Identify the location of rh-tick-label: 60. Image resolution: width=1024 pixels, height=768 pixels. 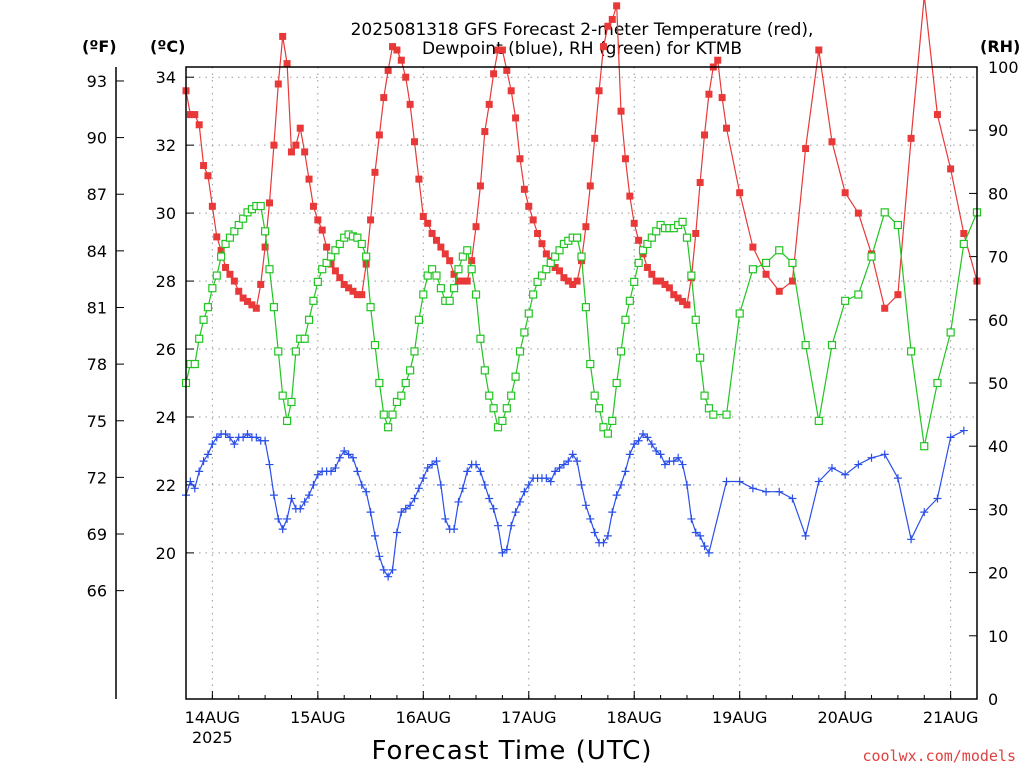
(998, 320).